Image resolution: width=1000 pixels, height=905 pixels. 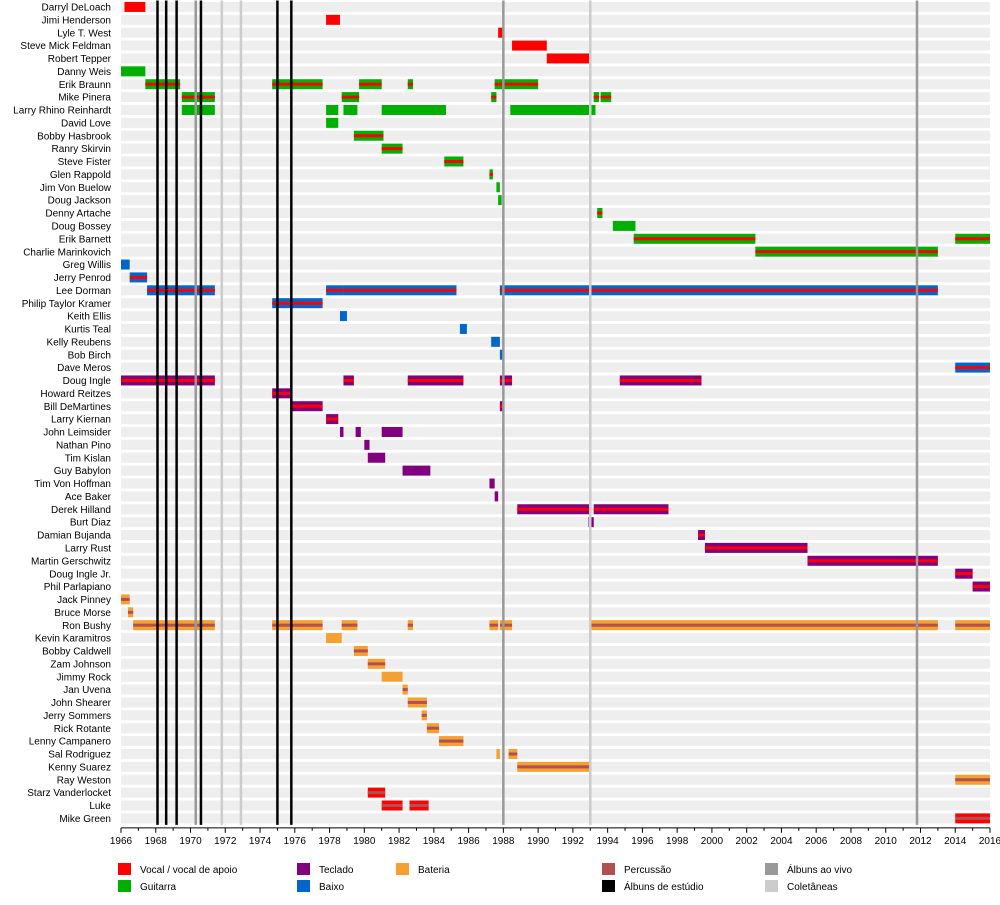 What do you see at coordinates (503, 841) in the screenshot?
I see `x-tick-label: 1988` at bounding box center [503, 841].